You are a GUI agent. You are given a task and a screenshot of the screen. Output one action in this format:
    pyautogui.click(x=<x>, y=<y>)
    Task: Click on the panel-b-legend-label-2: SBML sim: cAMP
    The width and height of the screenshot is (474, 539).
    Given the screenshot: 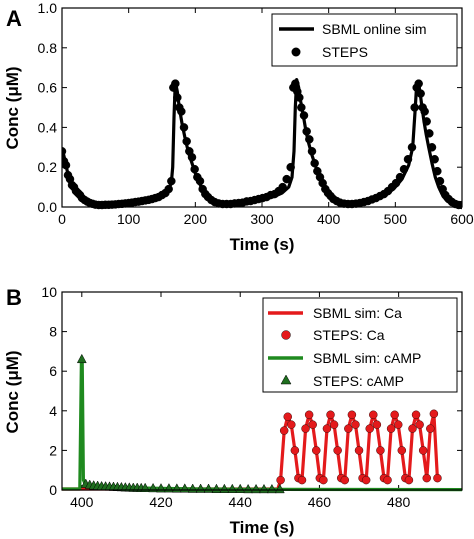 What is the action you would take?
    pyautogui.click(x=367, y=358)
    